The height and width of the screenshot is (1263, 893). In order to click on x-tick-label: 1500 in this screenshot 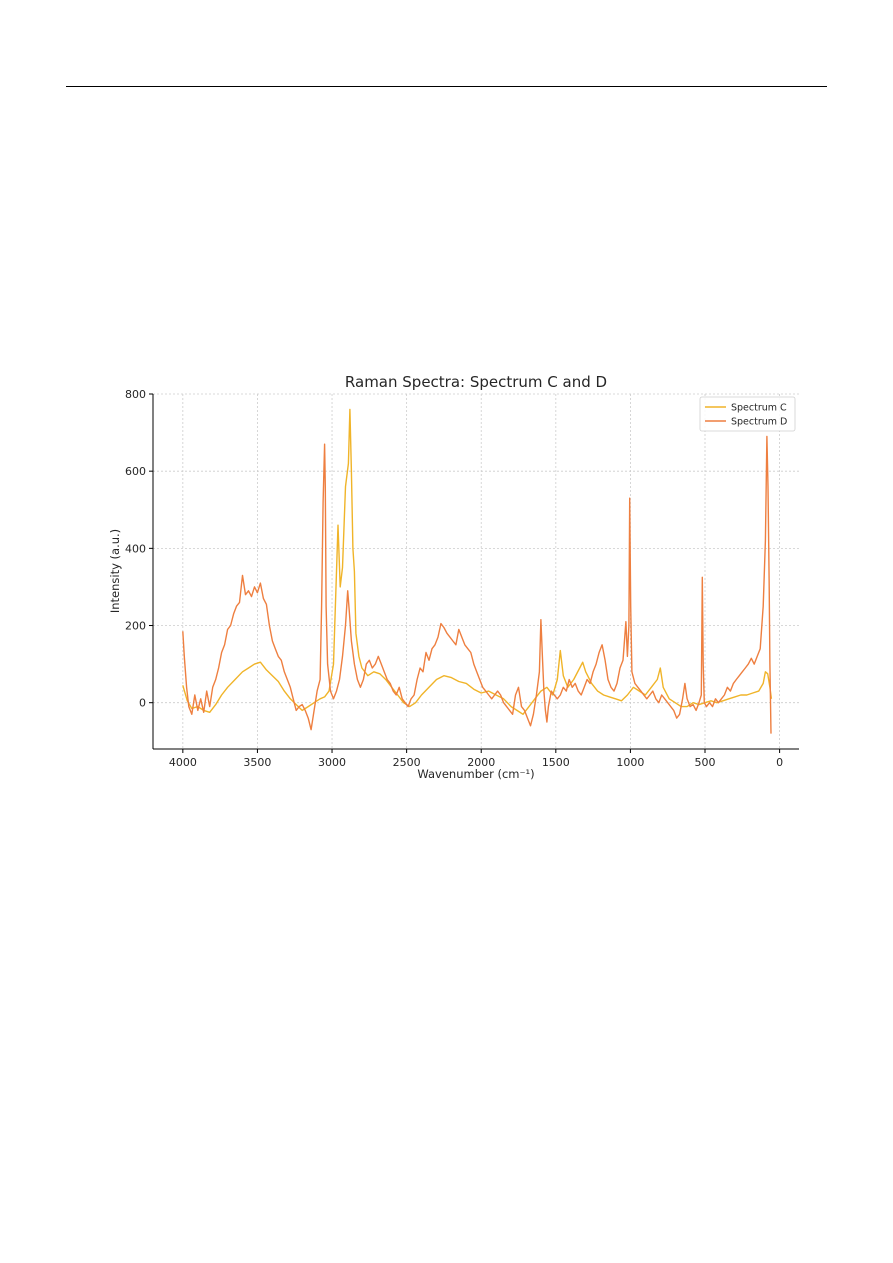, I will do `click(556, 762)`.